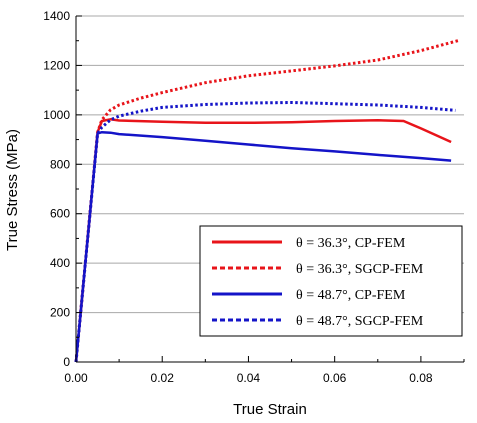 The height and width of the screenshot is (423, 477). I want to click on x-tick-label: 0.08, so click(421, 378).